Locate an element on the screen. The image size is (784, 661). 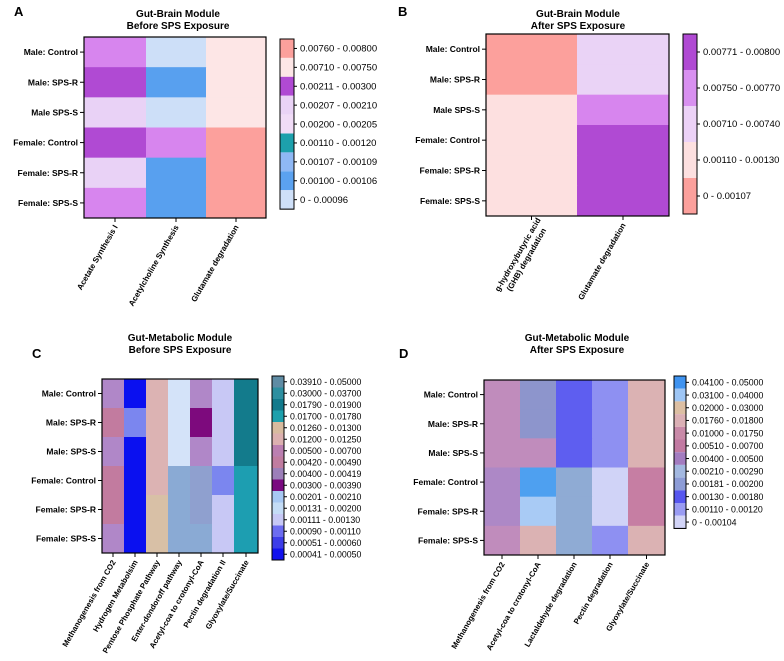
legend-label: 0.01760 - 0.01800 is located at coordinates (728, 421).